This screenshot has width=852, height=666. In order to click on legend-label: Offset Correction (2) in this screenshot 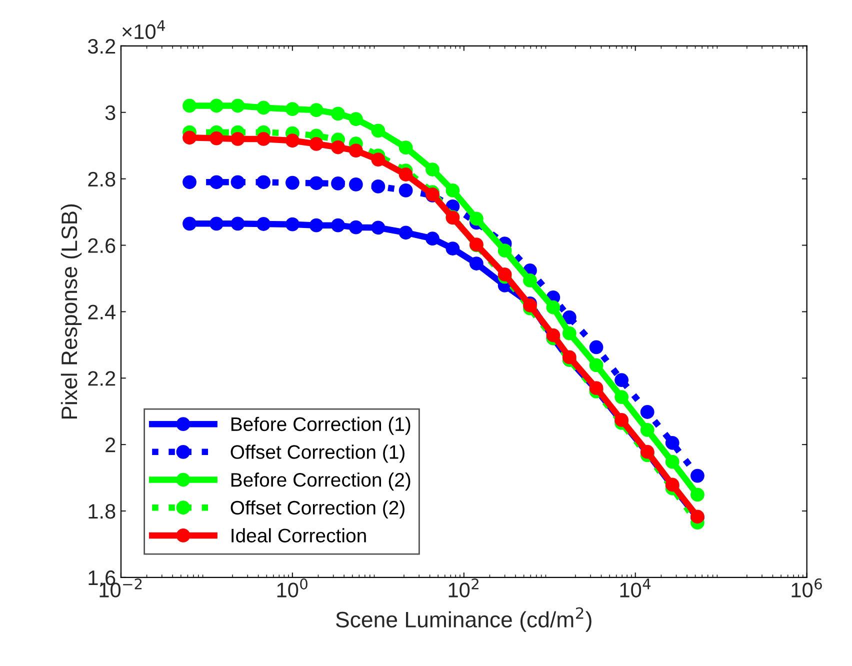, I will do `click(317, 509)`.